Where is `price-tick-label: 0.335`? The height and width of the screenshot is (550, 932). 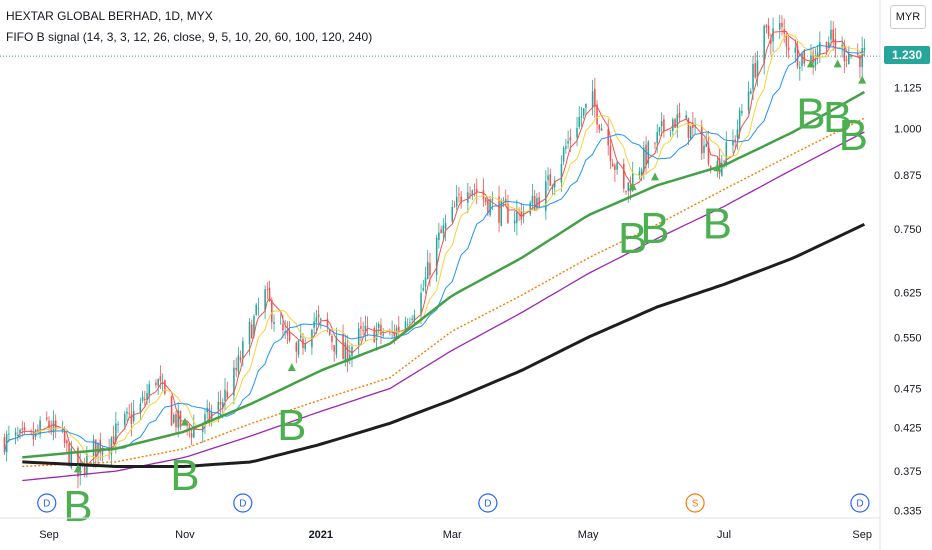 price-tick-label: 0.335 is located at coordinates (908, 511).